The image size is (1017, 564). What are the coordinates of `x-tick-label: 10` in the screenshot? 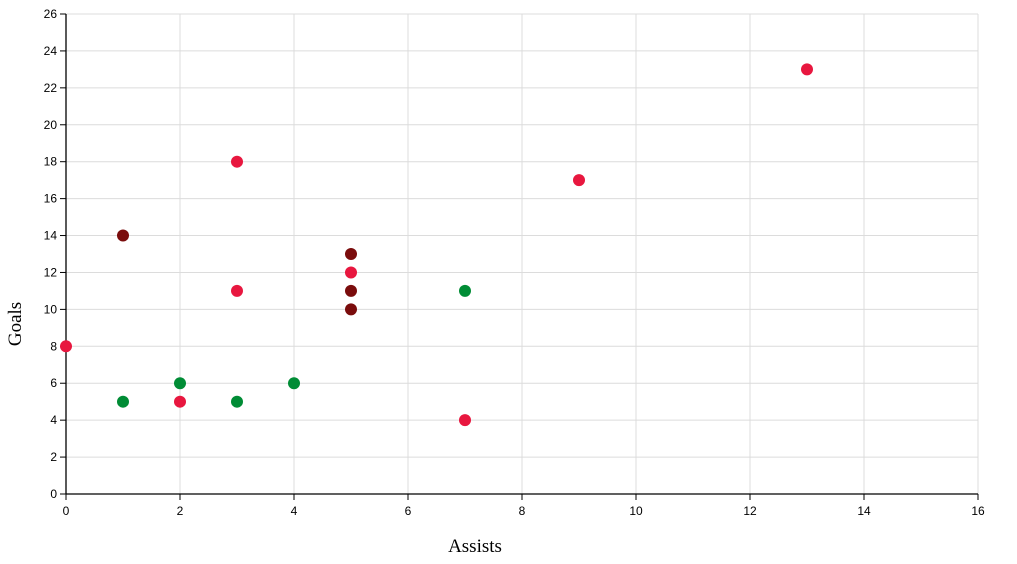 It's located at (636, 511).